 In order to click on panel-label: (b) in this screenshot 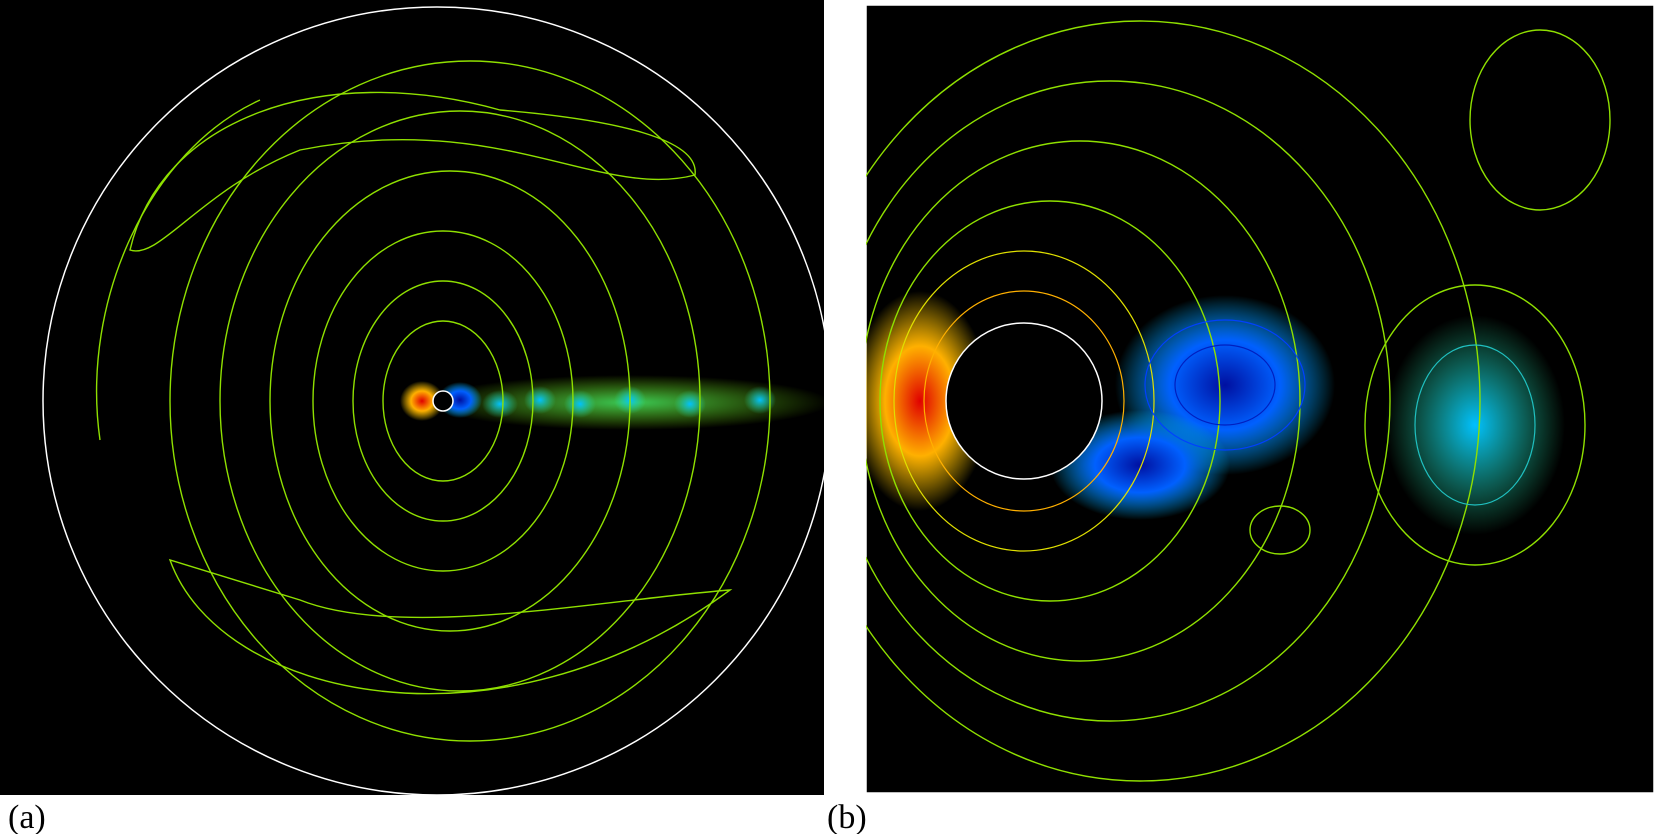, I will do `click(847, 816)`.